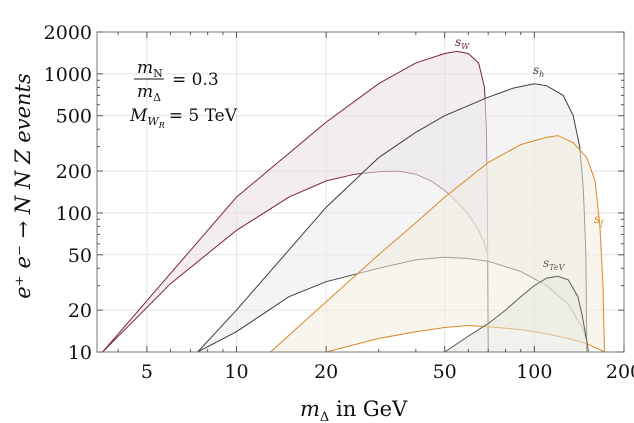 The image size is (634, 423). What do you see at coordinates (80, 353) in the screenshot?
I see `y-tick-label: 10` at bounding box center [80, 353].